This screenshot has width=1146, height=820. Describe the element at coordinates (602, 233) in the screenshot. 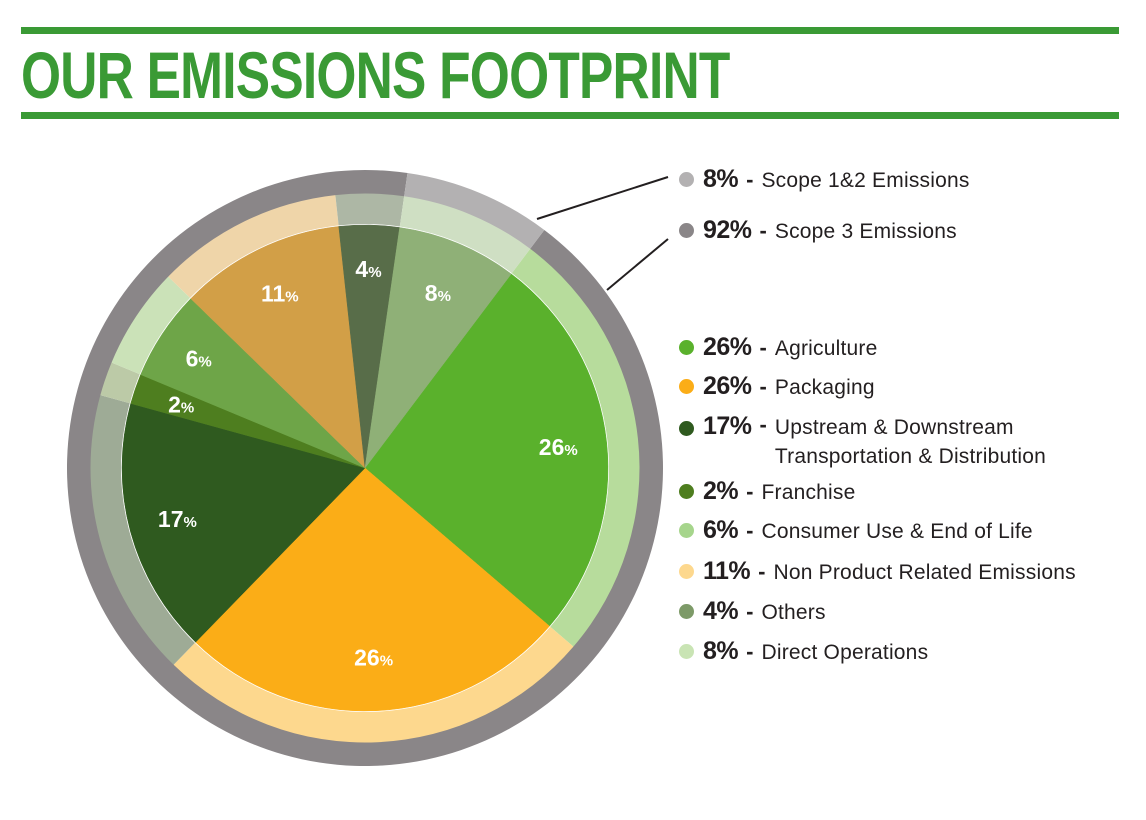

I see `leader-lines` at that location.